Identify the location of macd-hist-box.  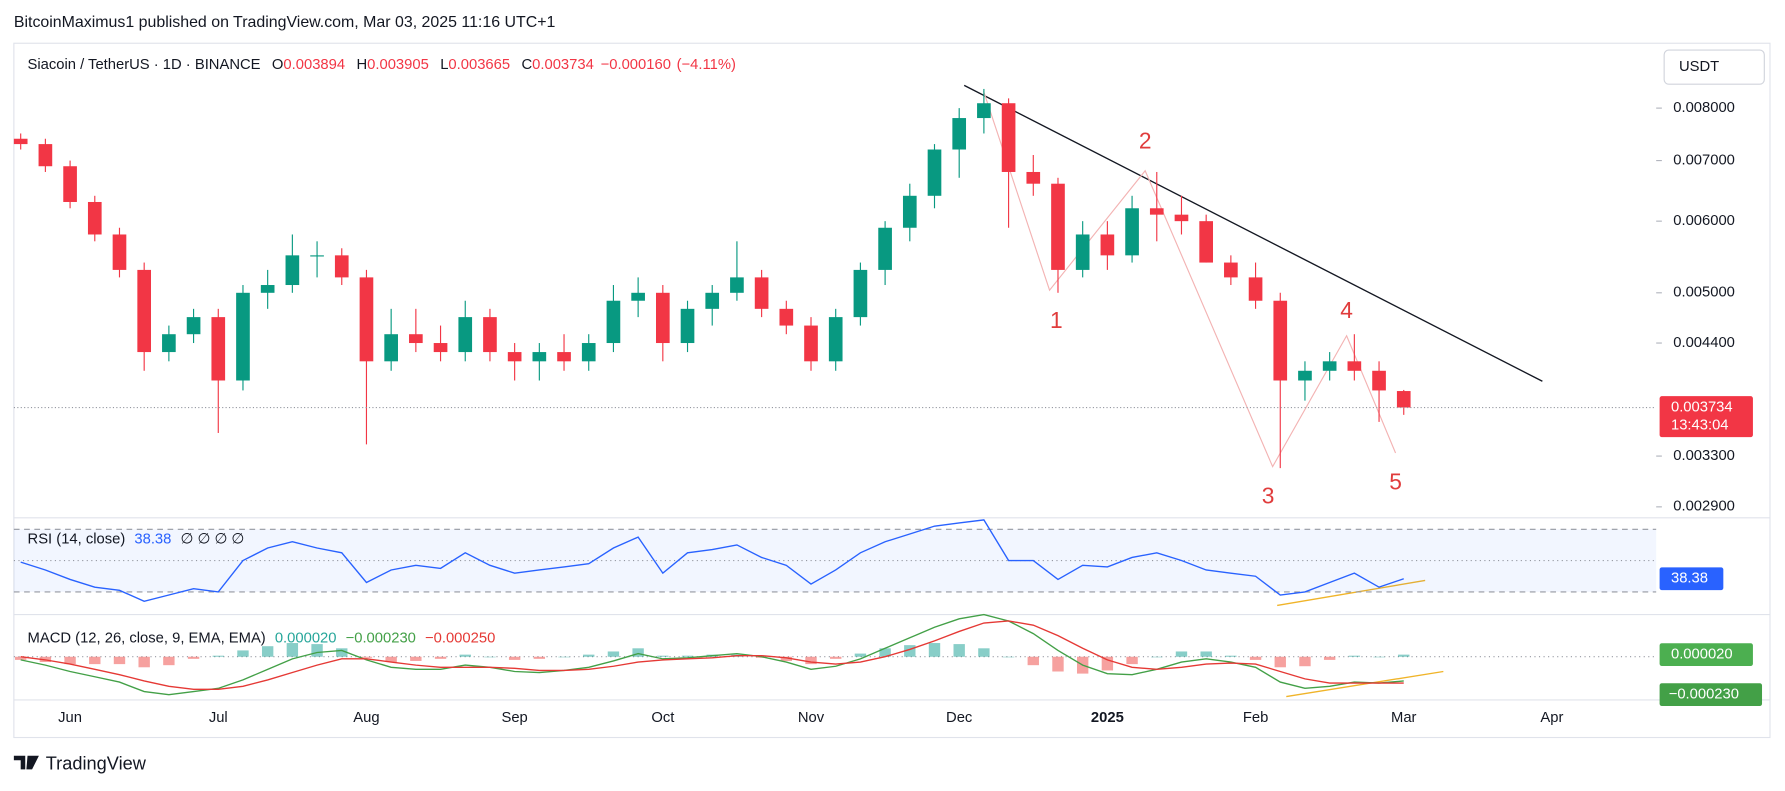
(1706, 655).